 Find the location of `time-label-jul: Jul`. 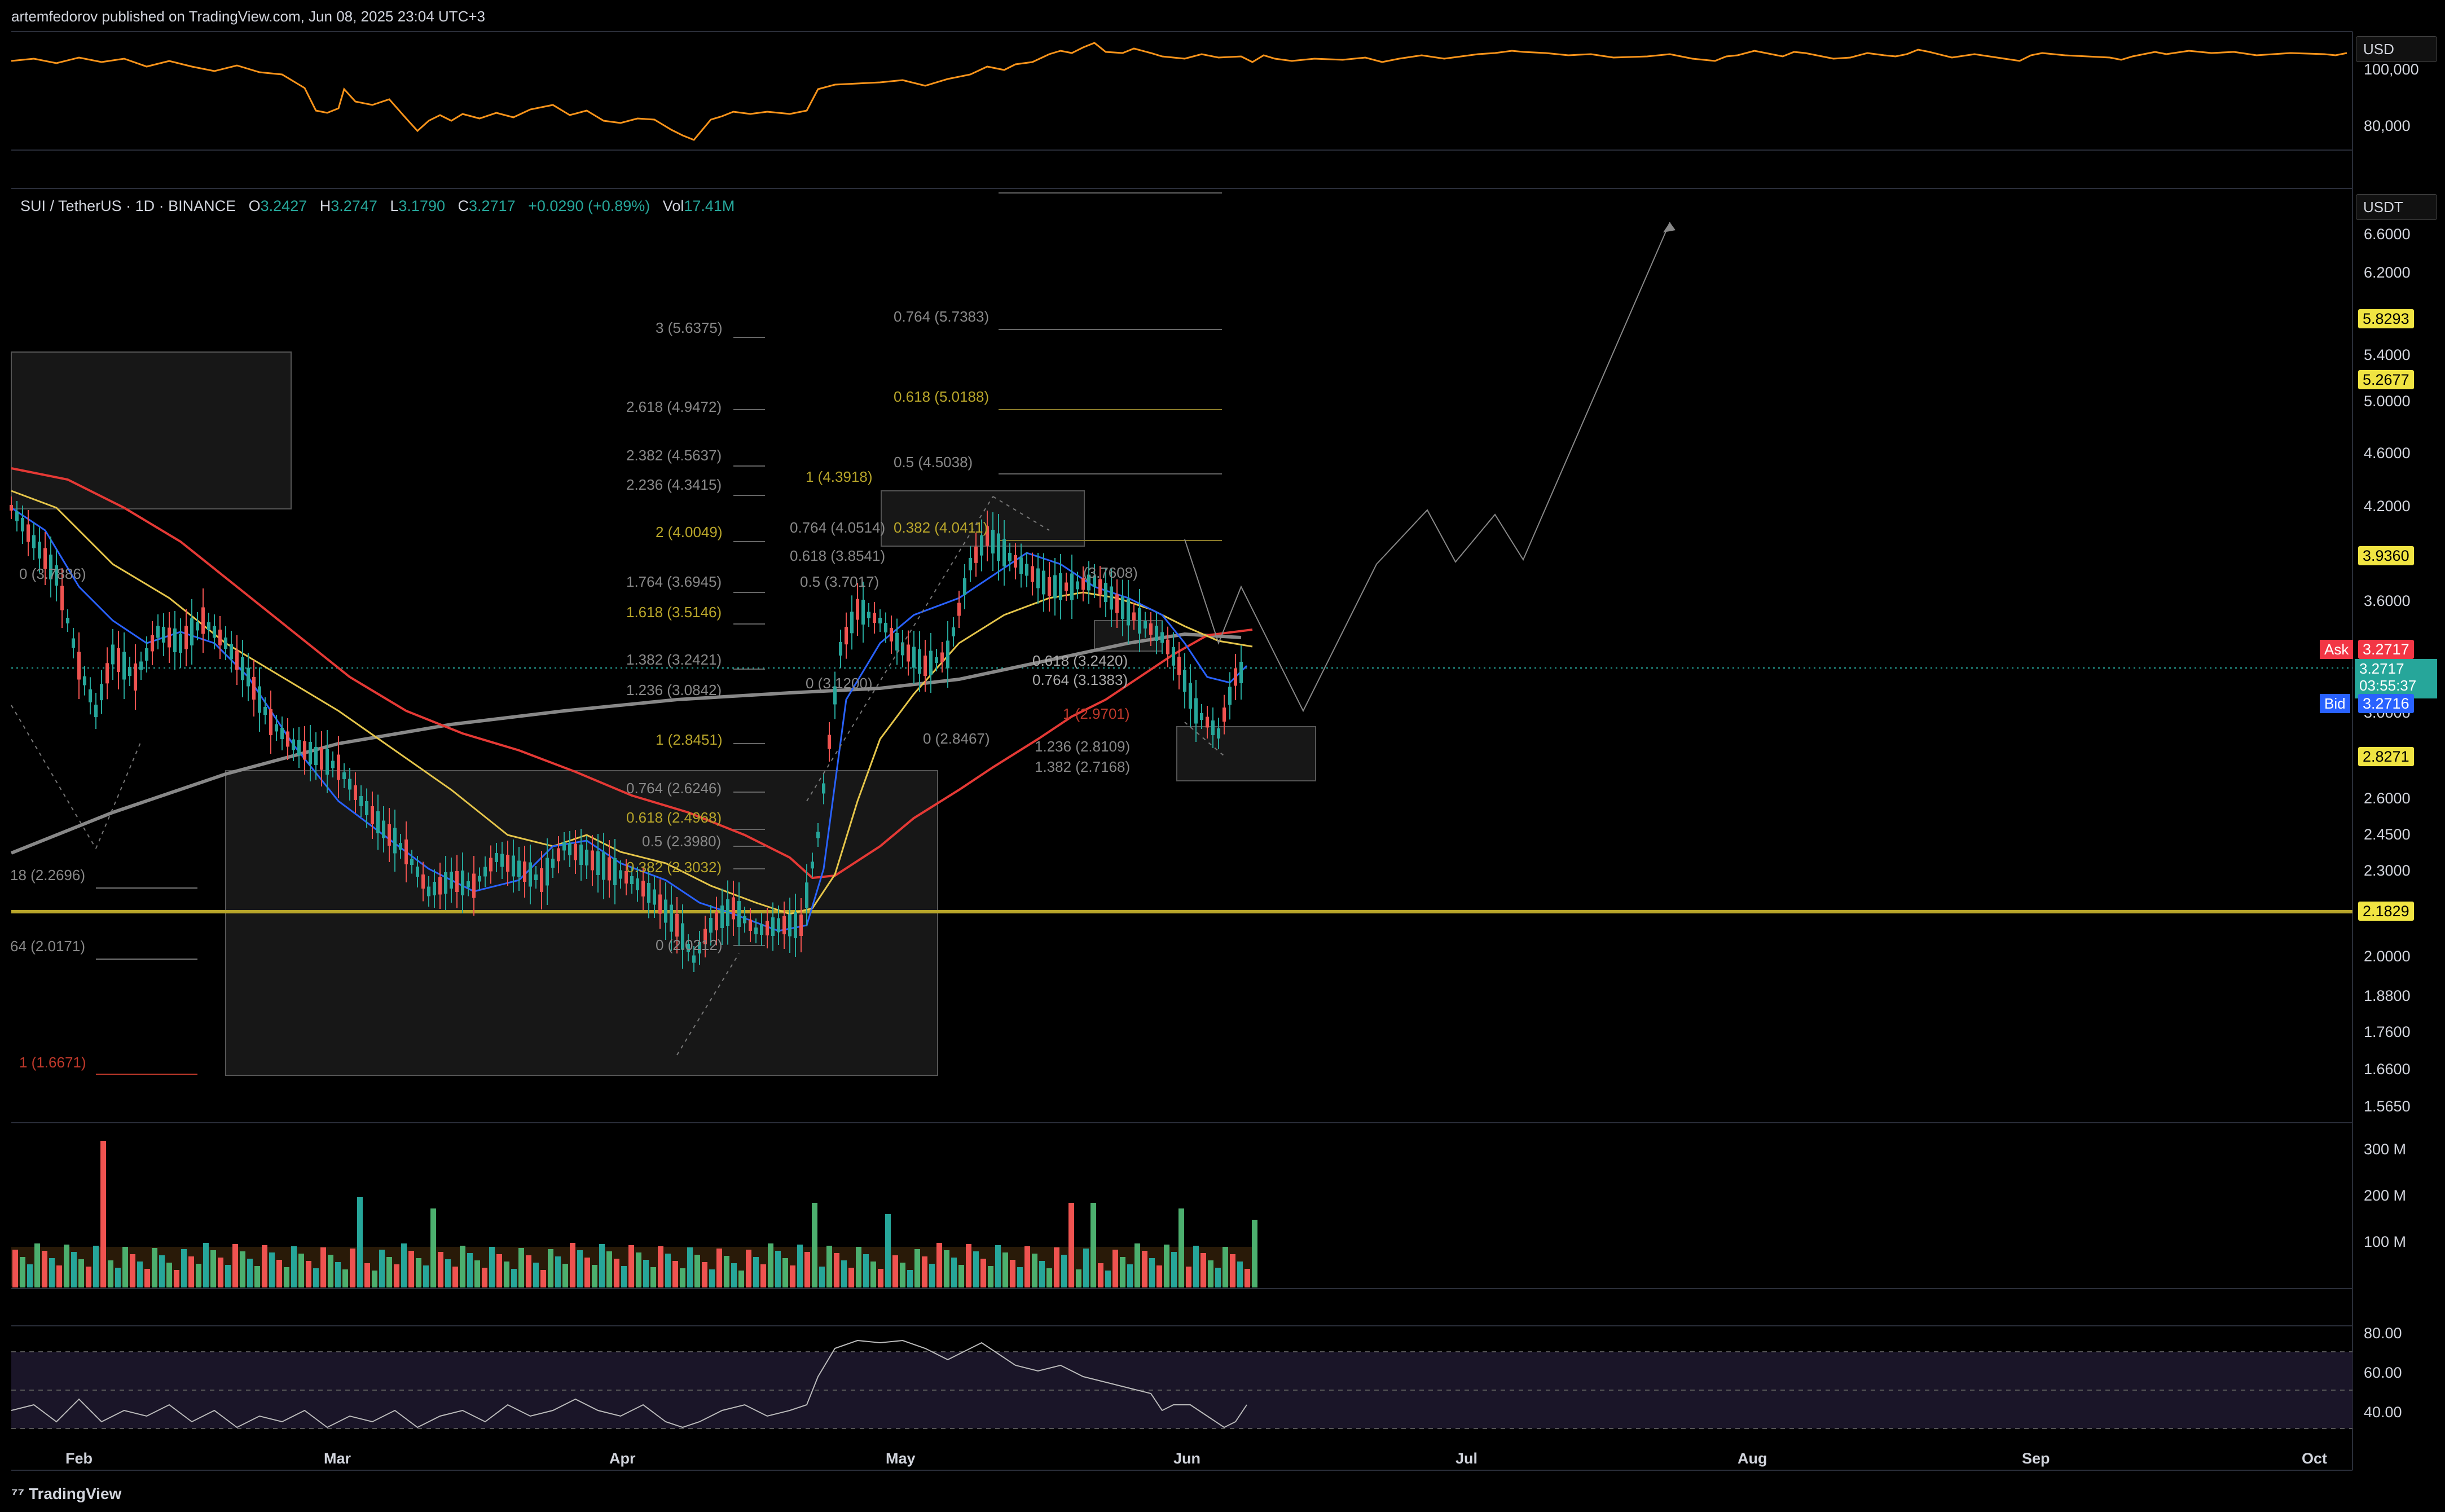

time-label-jul: Jul is located at coordinates (1466, 1459).